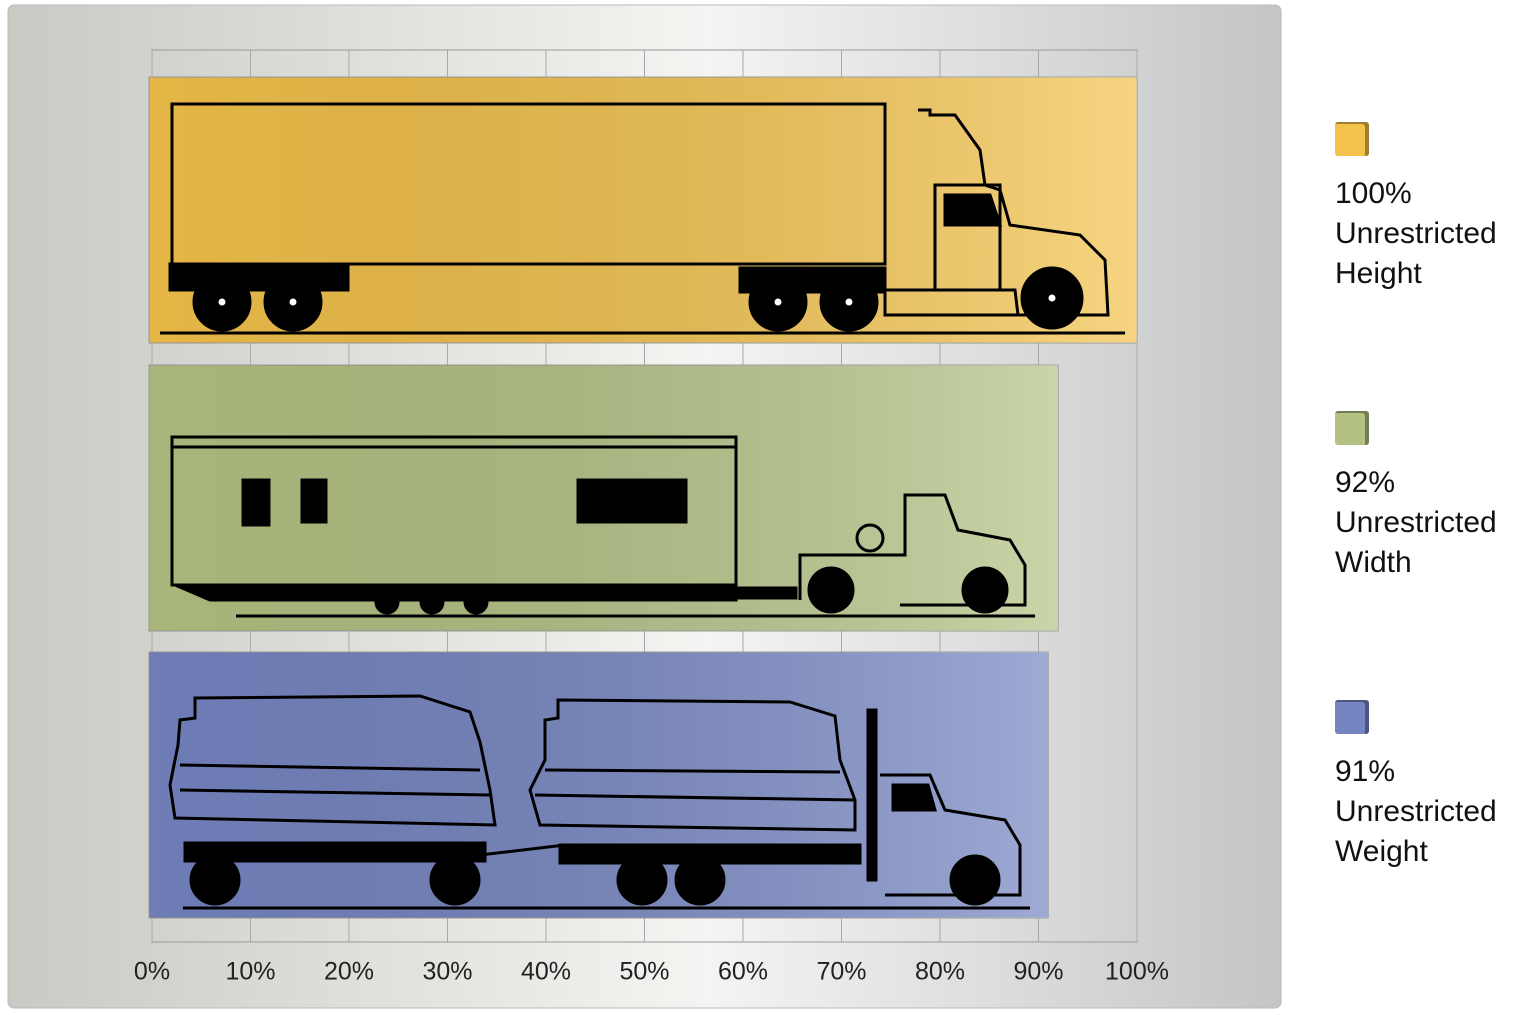  What do you see at coordinates (1038, 972) in the screenshot?
I see `x-tick-label: 90%` at bounding box center [1038, 972].